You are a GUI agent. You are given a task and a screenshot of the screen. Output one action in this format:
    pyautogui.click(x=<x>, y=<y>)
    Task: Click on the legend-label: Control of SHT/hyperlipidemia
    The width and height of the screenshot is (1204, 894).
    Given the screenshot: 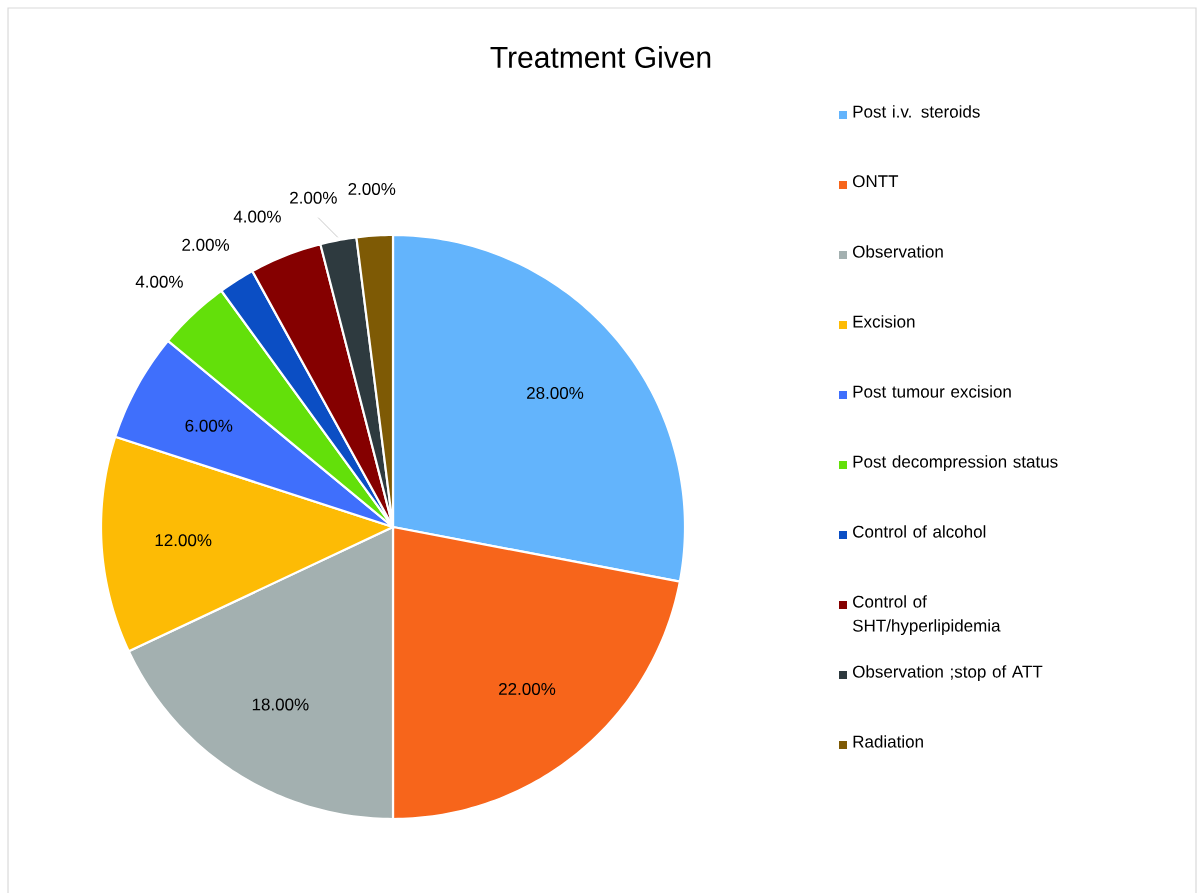 What is the action you would take?
    pyautogui.click(x=926, y=615)
    